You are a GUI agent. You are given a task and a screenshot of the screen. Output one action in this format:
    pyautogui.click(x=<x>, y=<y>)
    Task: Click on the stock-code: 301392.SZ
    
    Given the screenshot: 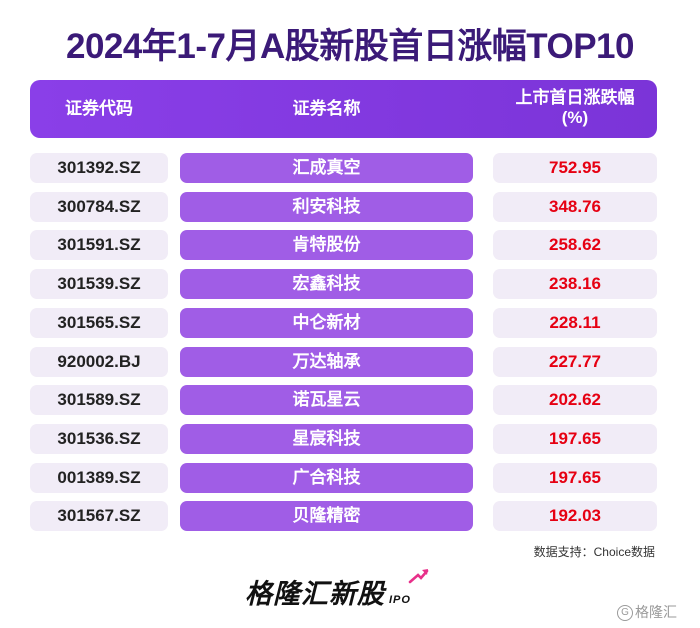 What is the action you would take?
    pyautogui.click(x=99, y=168)
    